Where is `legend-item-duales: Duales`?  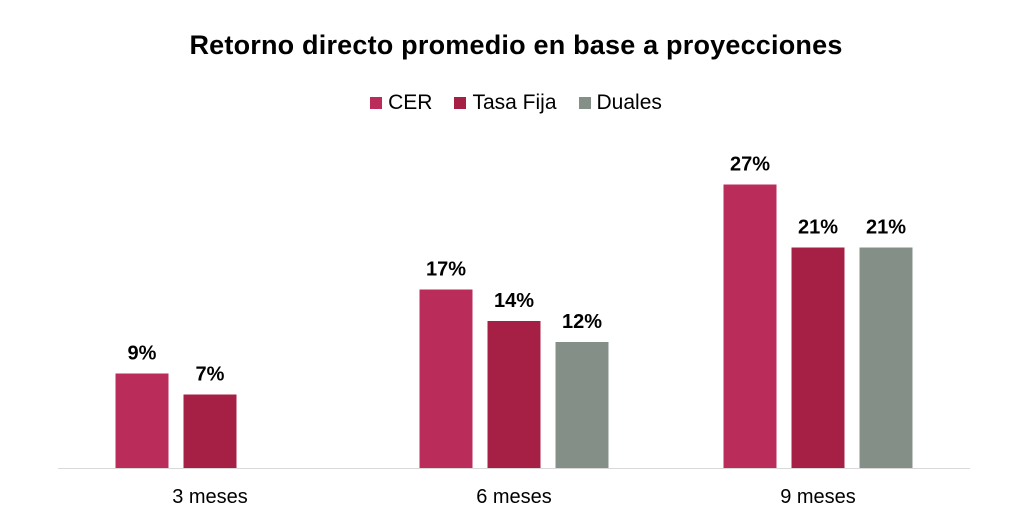
legend-item-duales: Duales is located at coordinates (620, 103).